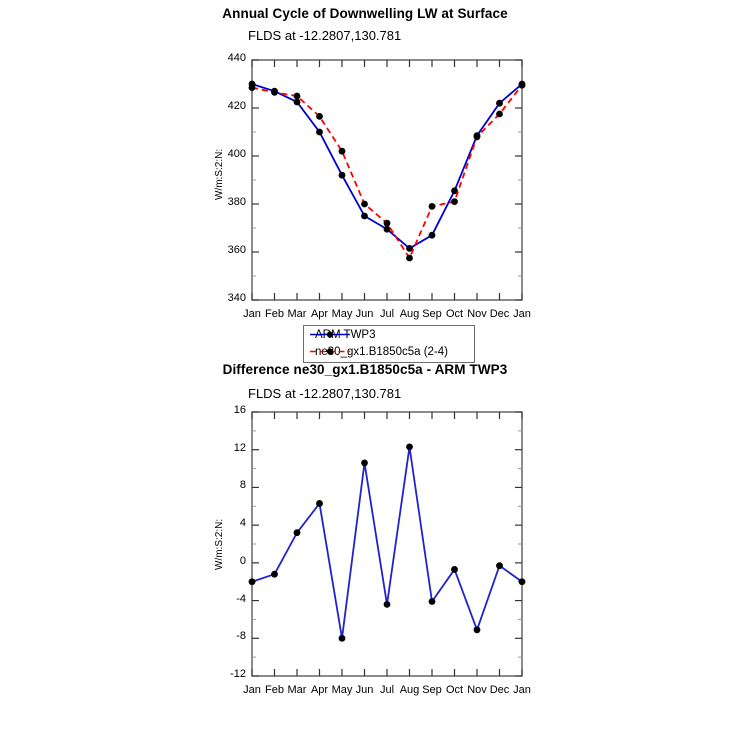 The height and width of the screenshot is (730, 730). I want to click on top-chart-xtick-label: Sep, so click(432, 314).